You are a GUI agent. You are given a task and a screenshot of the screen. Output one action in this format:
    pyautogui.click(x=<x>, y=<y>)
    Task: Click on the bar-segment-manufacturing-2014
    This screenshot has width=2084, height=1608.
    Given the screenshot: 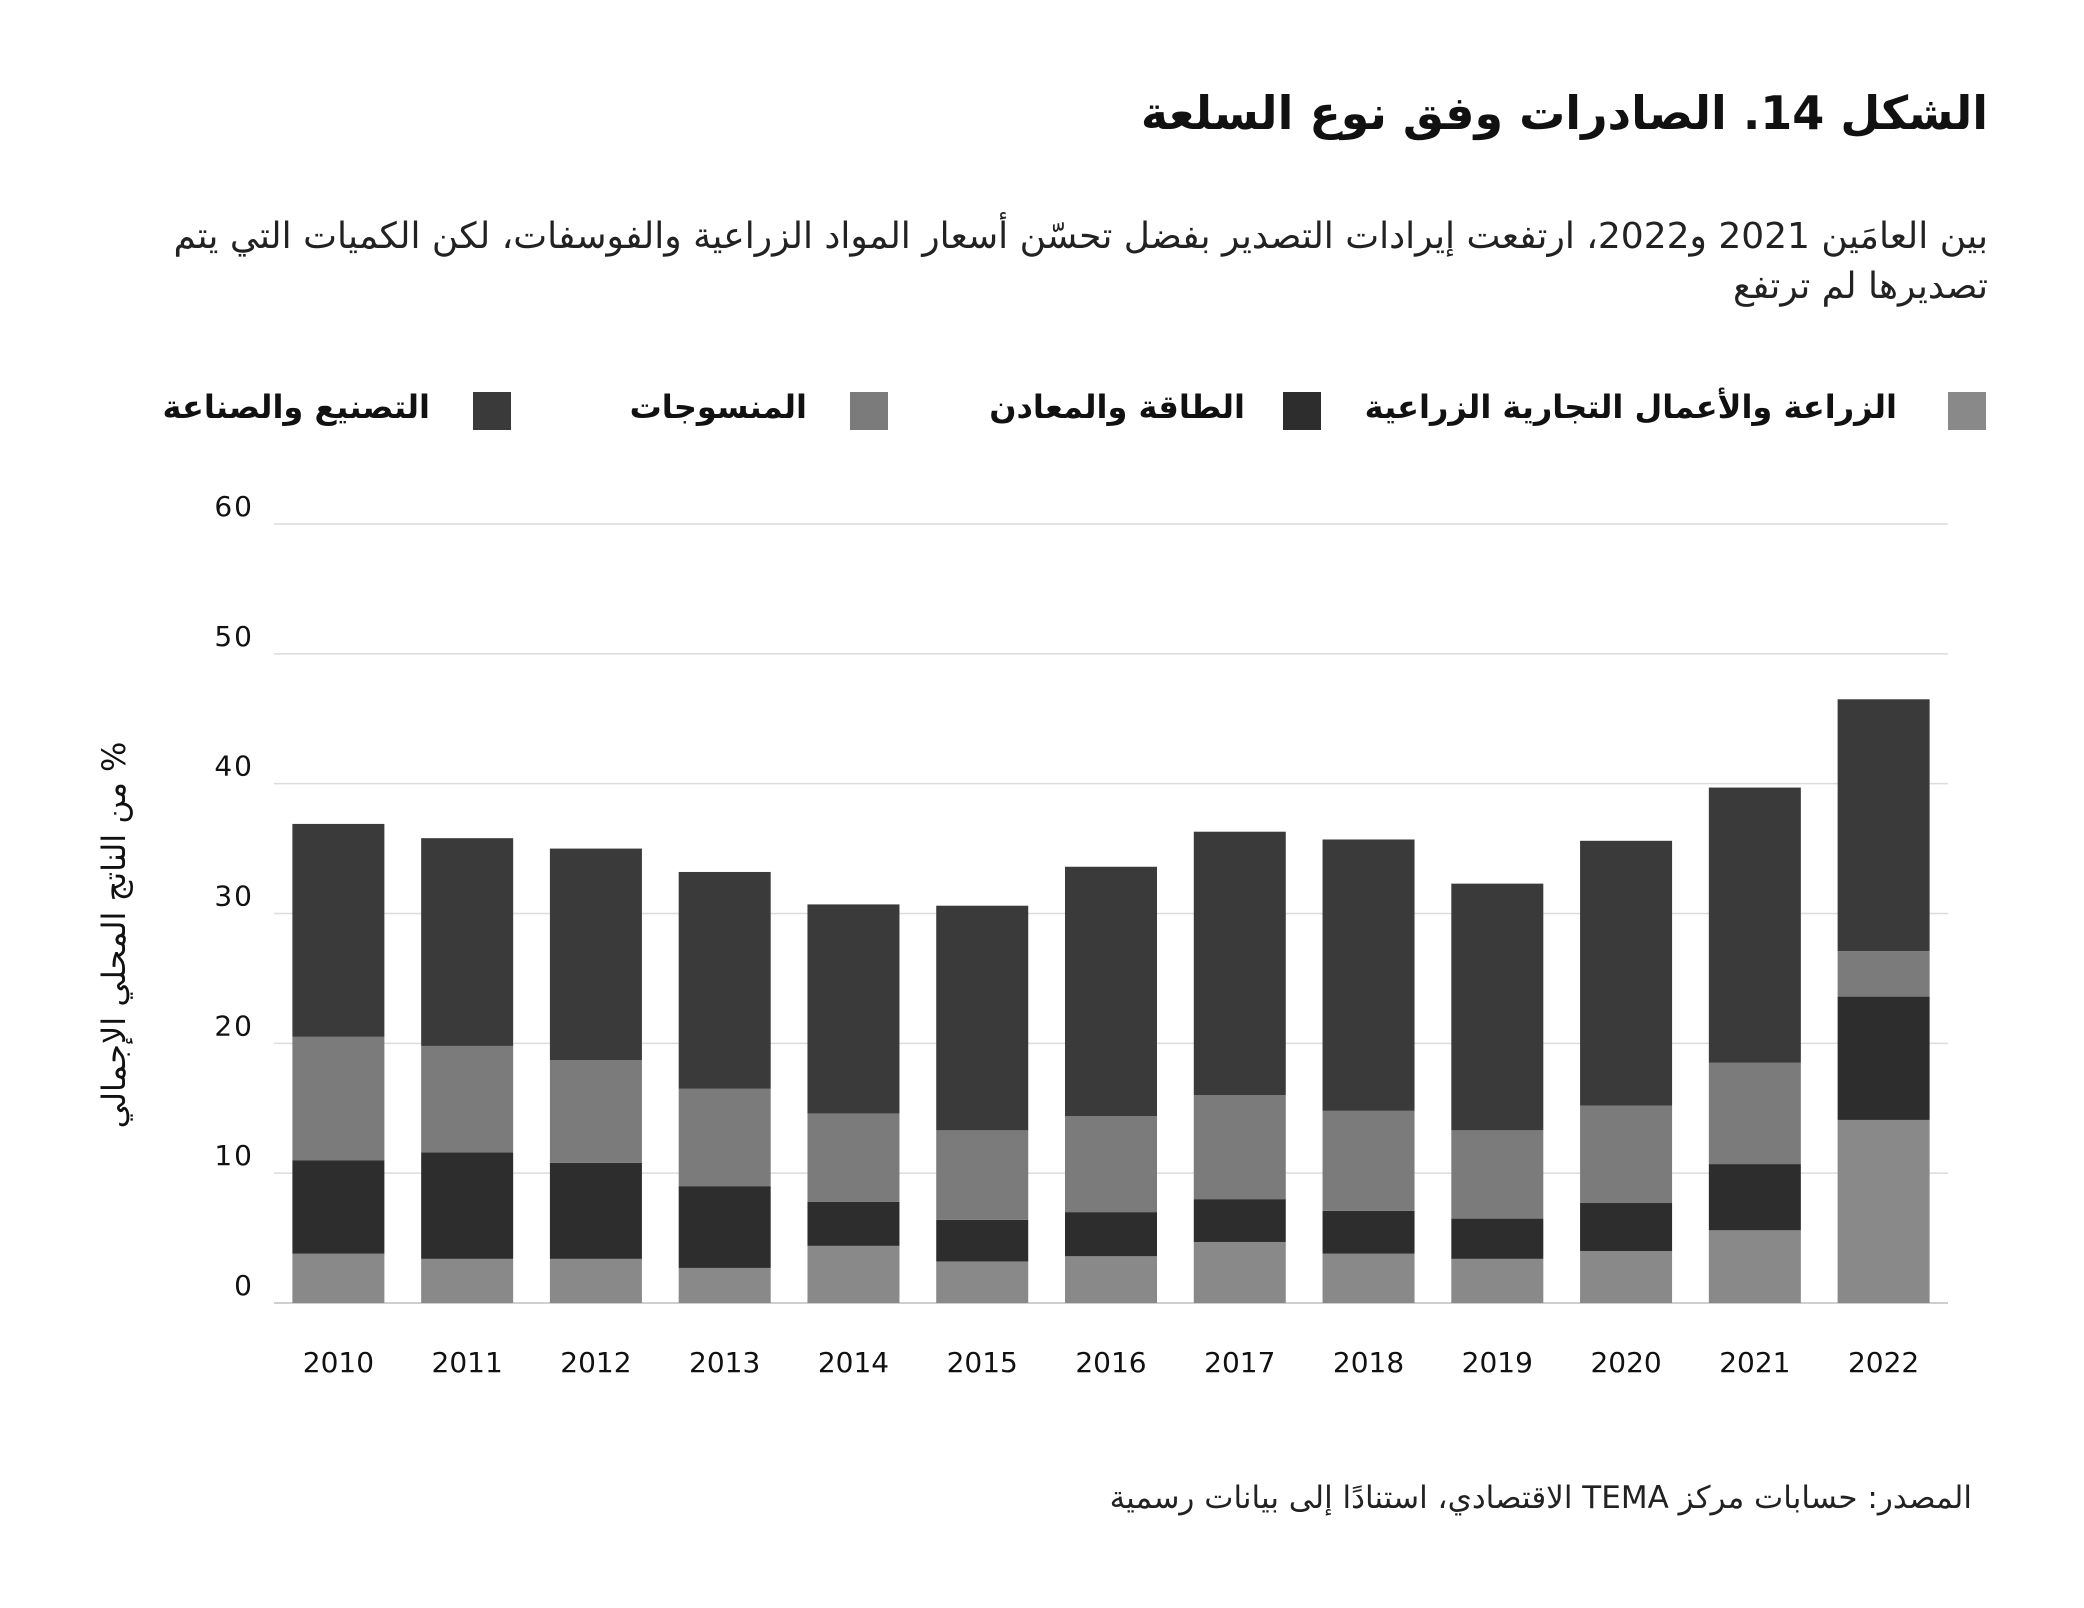 What is the action you would take?
    pyautogui.click(x=853, y=1009)
    